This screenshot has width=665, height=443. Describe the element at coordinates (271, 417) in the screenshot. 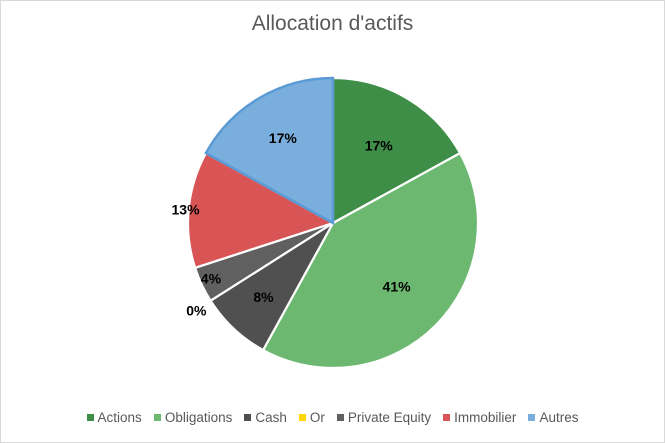

I see `legend-label: Cash` at that location.